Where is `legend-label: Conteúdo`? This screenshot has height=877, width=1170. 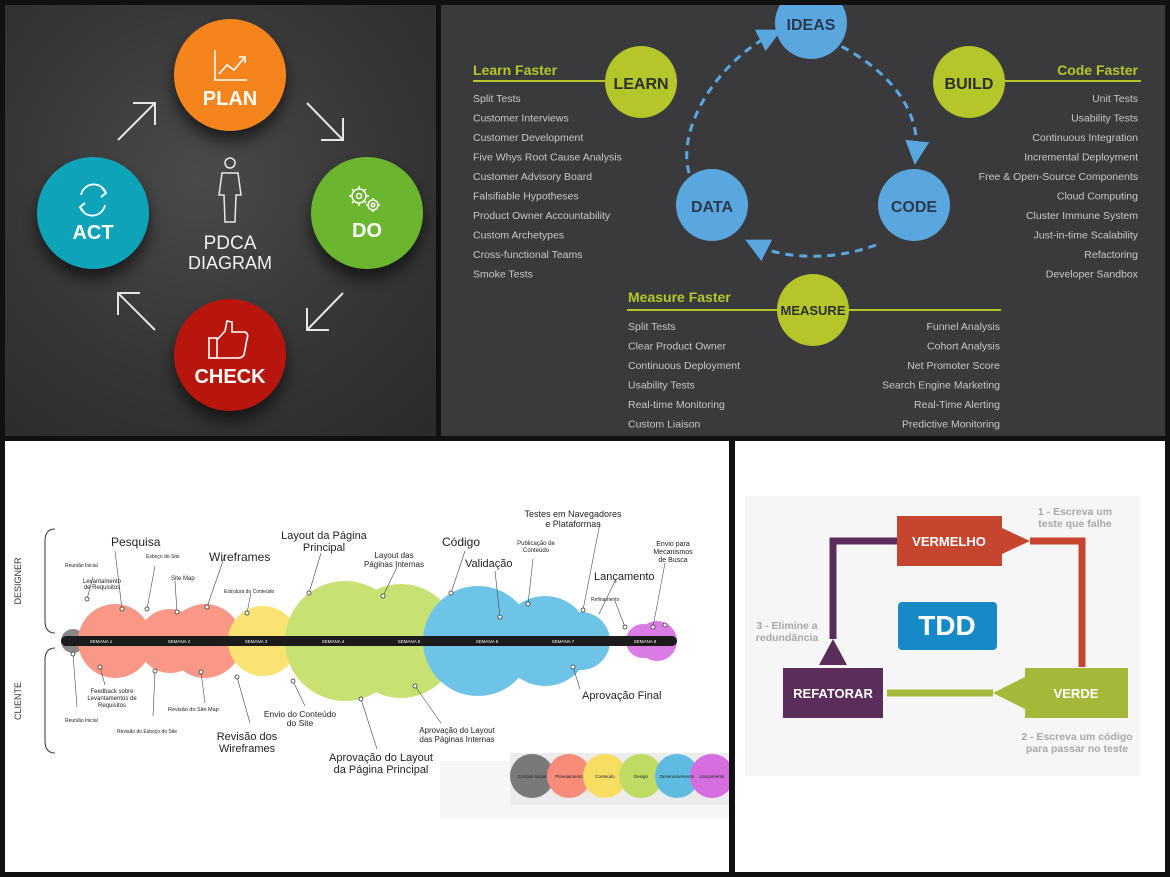
legend-label: Conteúdo is located at coordinates (605, 776).